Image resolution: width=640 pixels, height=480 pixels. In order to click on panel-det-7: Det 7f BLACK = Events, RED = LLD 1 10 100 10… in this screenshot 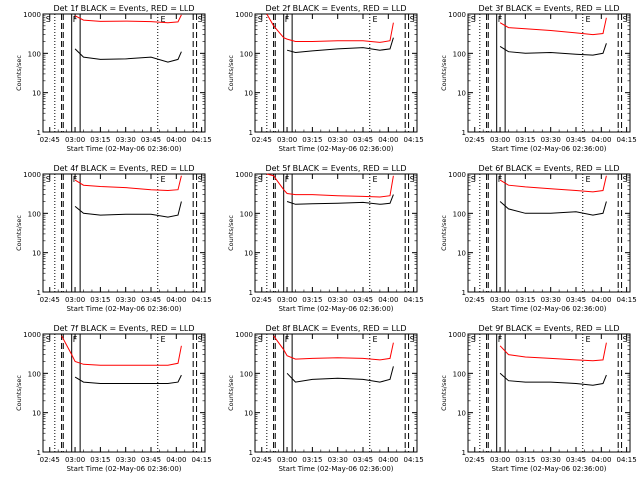, I will do `click(113, 398)`.